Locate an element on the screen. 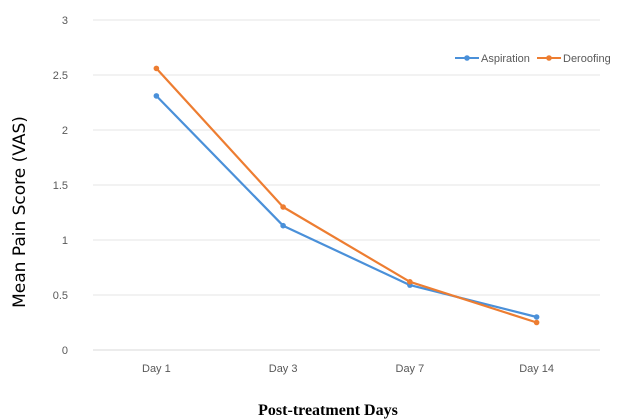  y-tick-label: 0.5 is located at coordinates (60, 296).